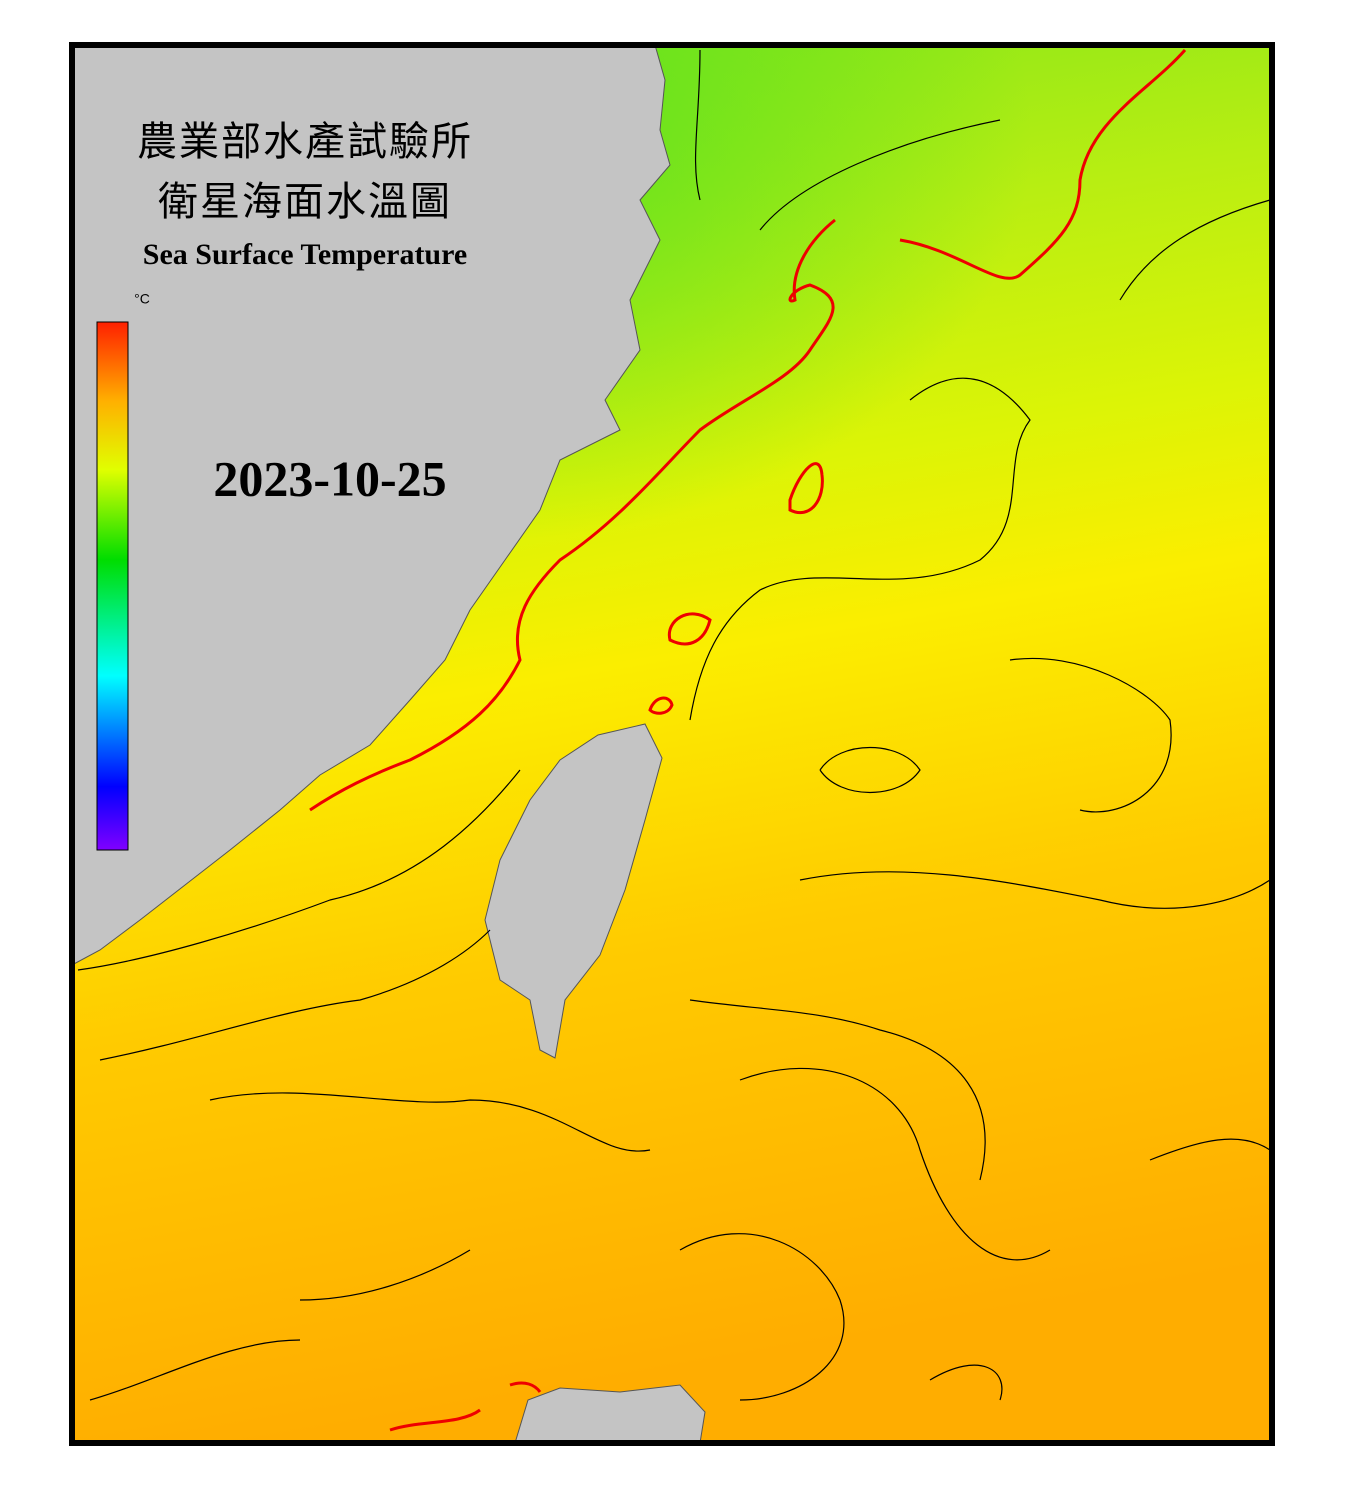 This screenshot has height=1500, width=1350. What do you see at coordinates (305, 254) in the screenshot?
I see `title-en: Sea Surface Temperature` at bounding box center [305, 254].